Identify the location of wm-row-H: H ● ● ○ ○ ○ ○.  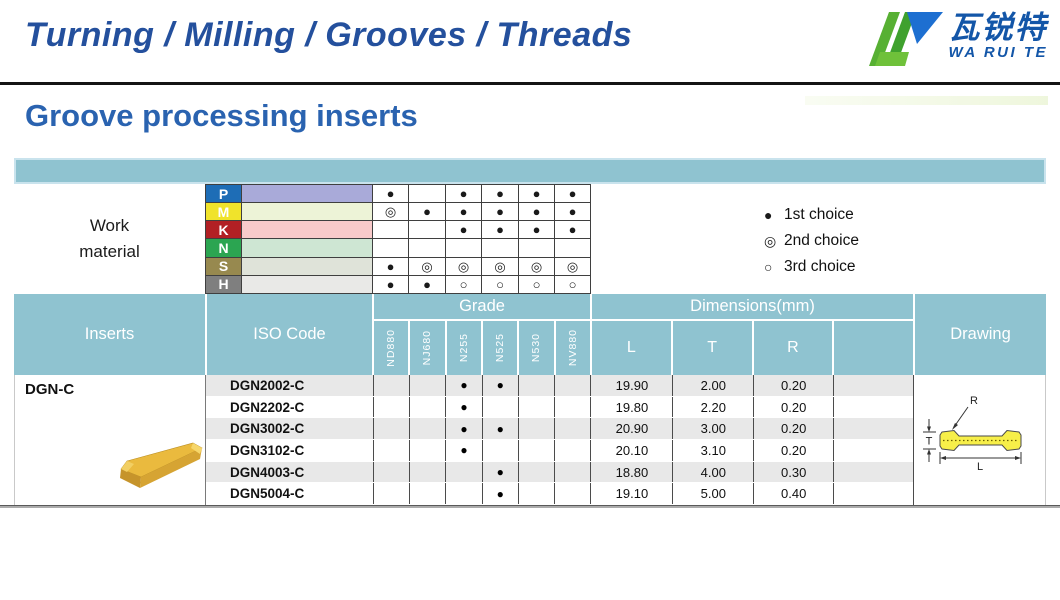
(398, 284).